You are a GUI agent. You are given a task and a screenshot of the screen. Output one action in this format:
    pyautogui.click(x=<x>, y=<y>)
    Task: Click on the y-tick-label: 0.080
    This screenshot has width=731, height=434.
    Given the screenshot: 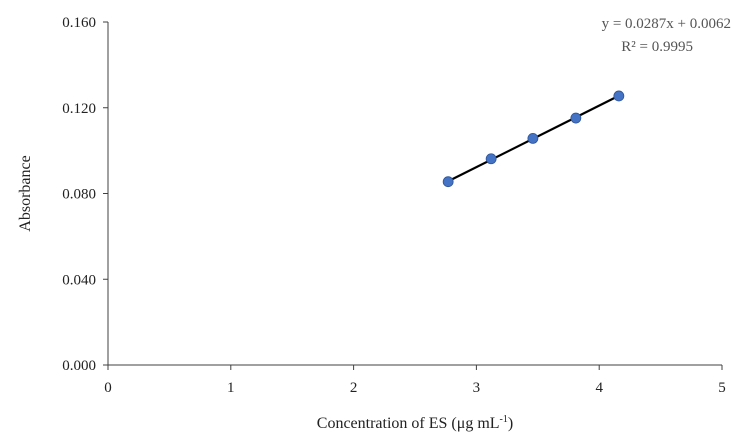 What is the action you would take?
    pyautogui.click(x=79, y=195)
    